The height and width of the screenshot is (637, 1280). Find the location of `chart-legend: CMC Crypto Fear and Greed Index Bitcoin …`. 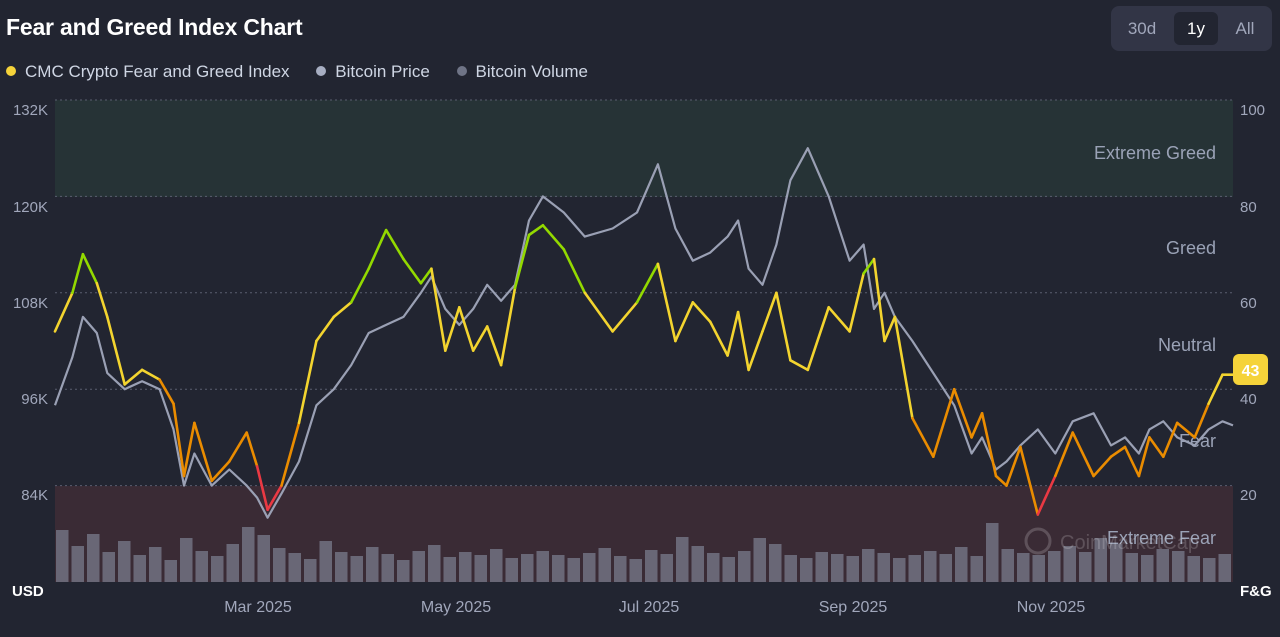

chart-legend: CMC Crypto Fear and Greed Index Bitcoin … is located at coordinates (308, 72).